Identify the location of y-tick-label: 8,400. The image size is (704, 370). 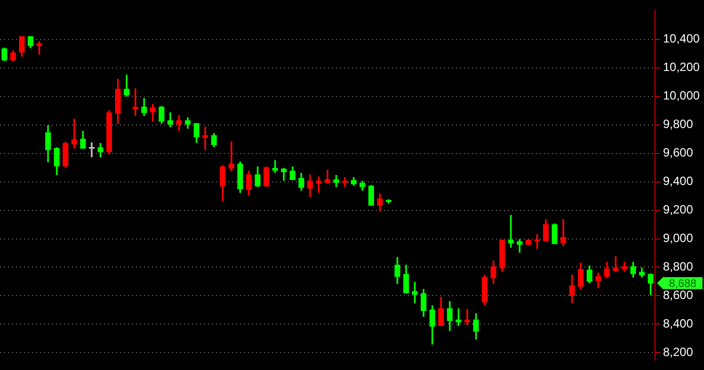
(678, 323).